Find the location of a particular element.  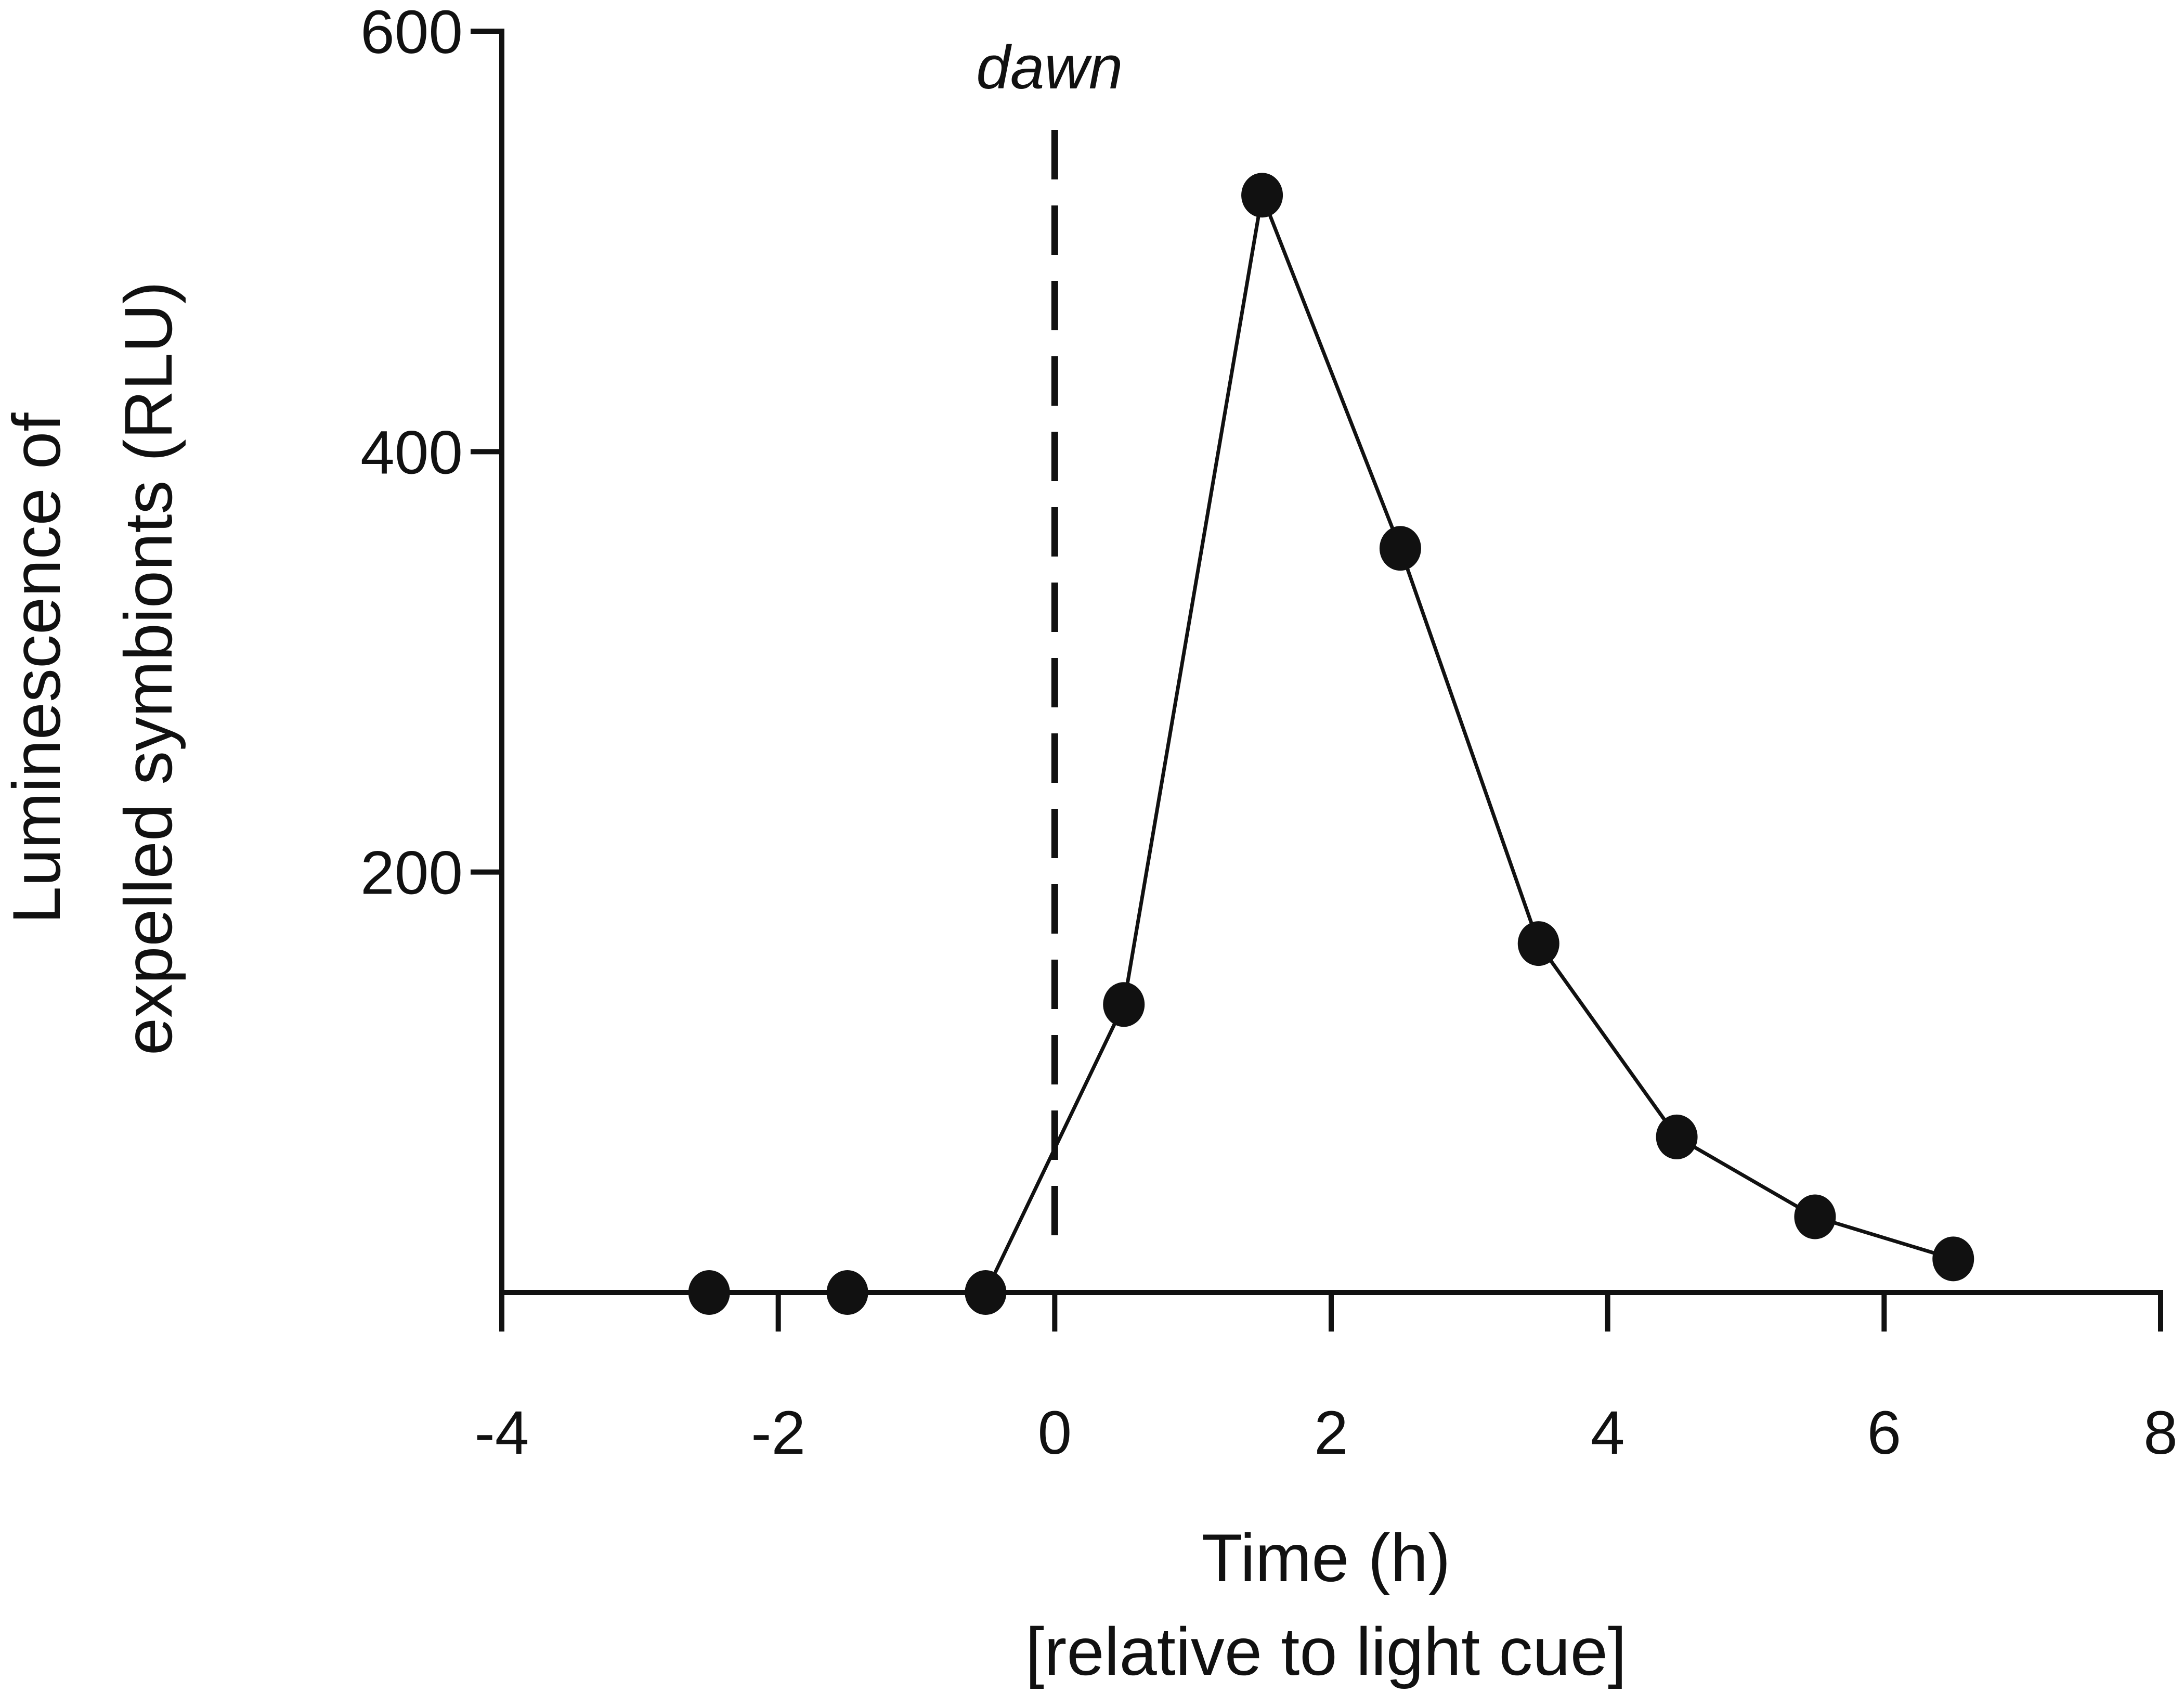

y-axis-title-line-1: Luminescence of is located at coordinates (37, 668).